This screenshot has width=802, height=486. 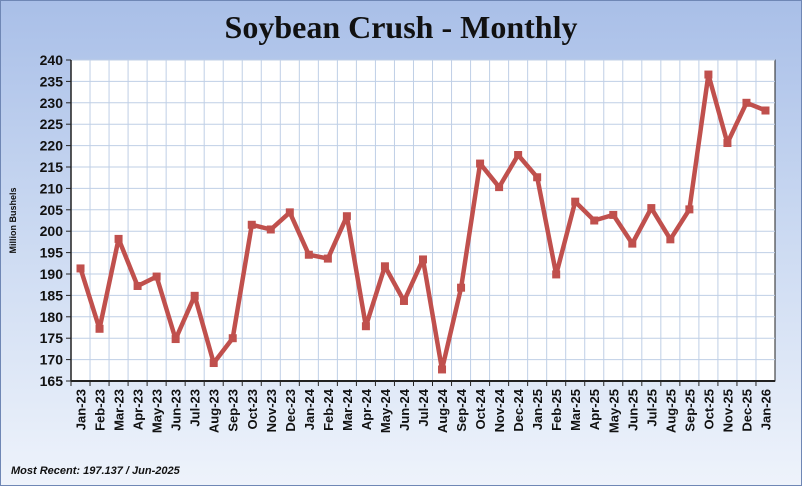 I want to click on x-tick-label: Jun-25, so click(x=632, y=410).